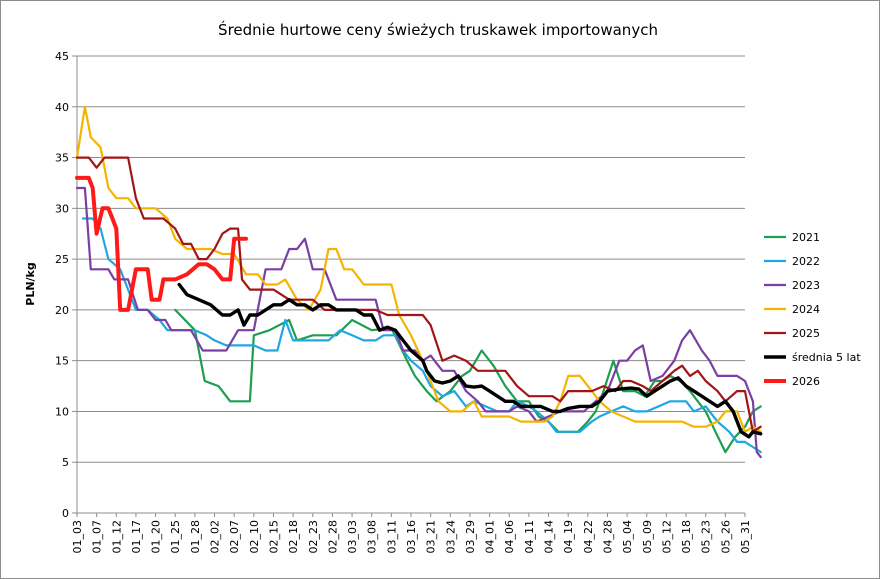  What do you see at coordinates (352, 537) in the screenshot?
I see `x-tick-label: 03_03` at bounding box center [352, 537].